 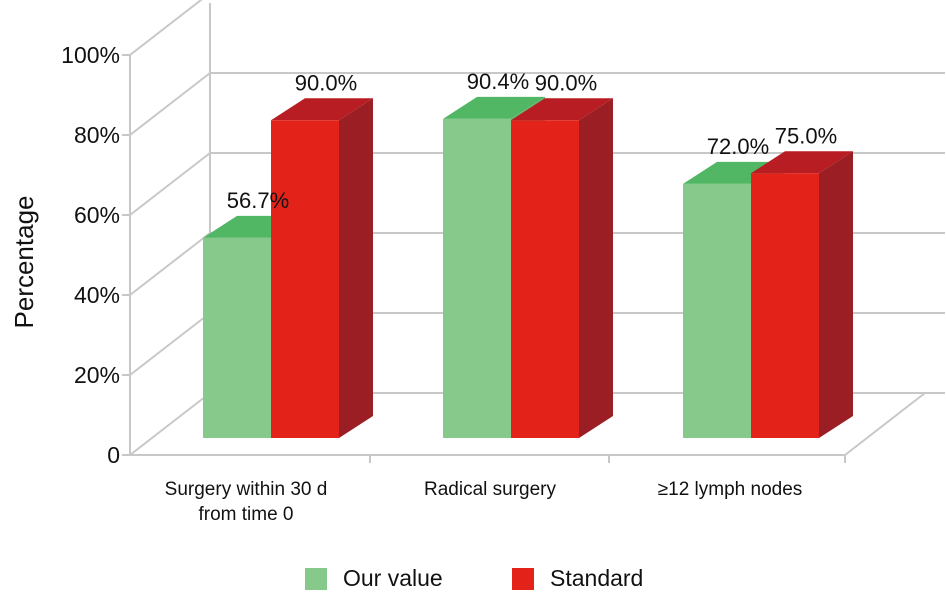 I want to click on data-label: 72.0%, so click(x=738, y=146).